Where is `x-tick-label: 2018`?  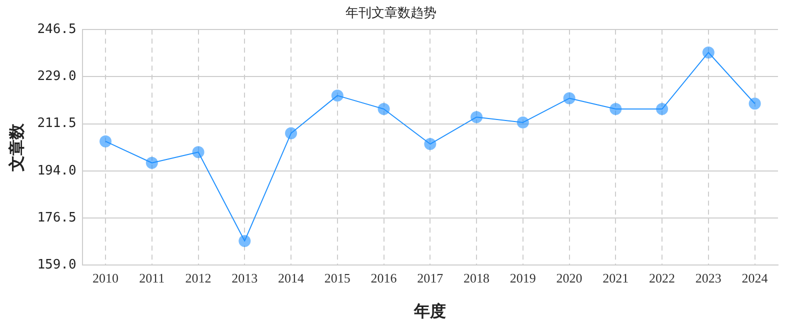 x-tick-label: 2018 is located at coordinates (477, 278).